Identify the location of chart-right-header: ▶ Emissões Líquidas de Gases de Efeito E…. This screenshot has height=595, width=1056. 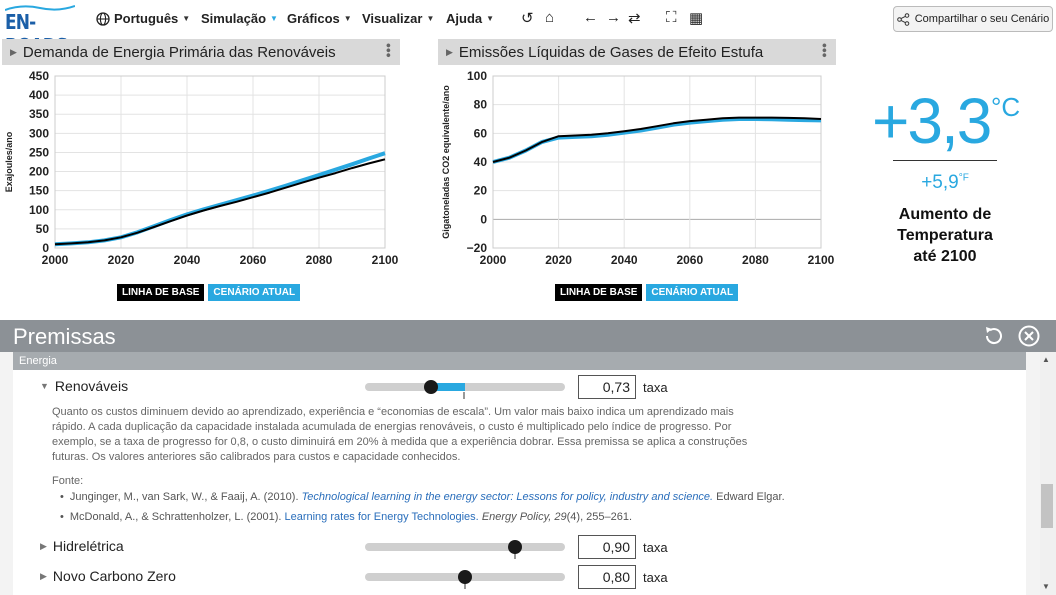
(637, 52).